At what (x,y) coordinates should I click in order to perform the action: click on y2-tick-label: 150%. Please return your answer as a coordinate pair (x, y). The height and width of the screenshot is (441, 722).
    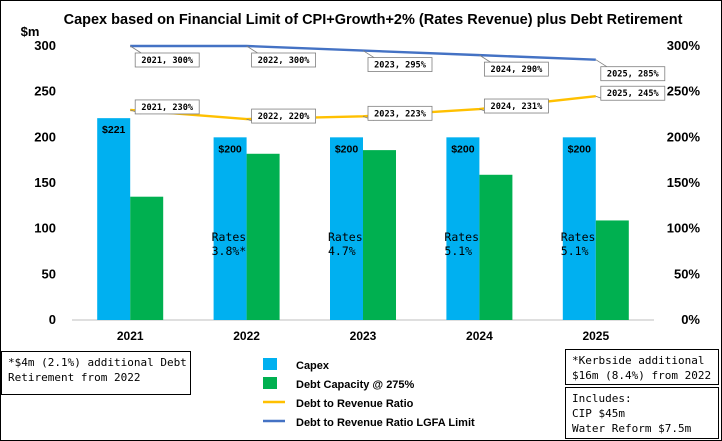
    Looking at the image, I should click on (684, 182).